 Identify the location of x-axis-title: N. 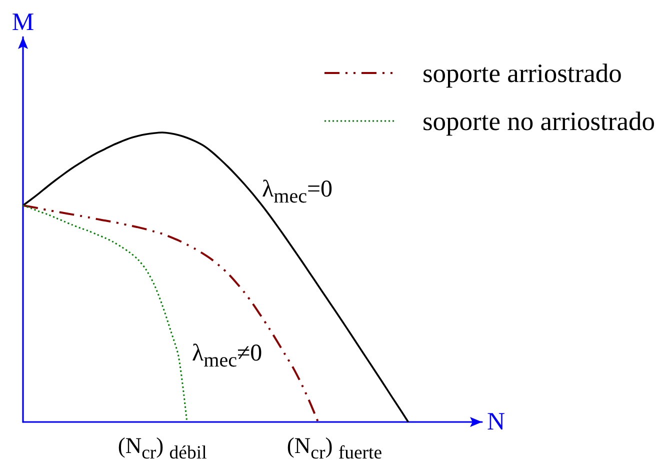
(496, 422).